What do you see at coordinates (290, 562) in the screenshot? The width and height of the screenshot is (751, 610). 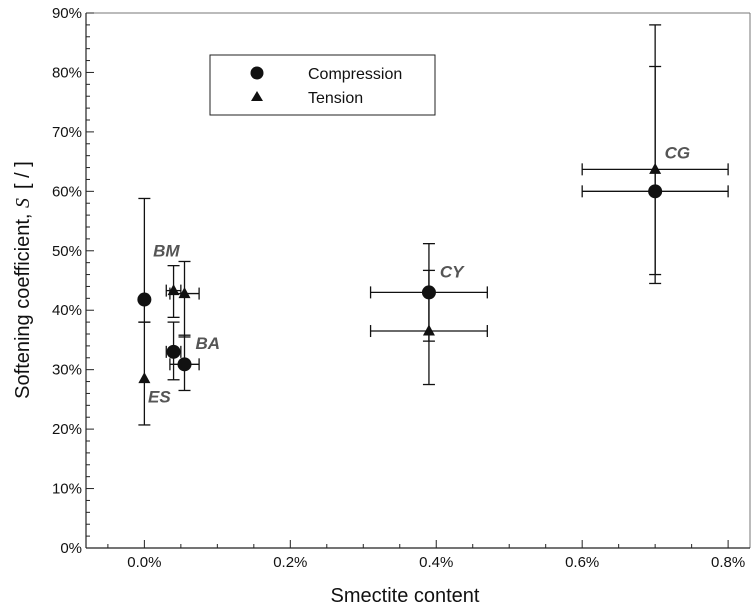 I see `x-tick-label: 0.2%` at bounding box center [290, 562].